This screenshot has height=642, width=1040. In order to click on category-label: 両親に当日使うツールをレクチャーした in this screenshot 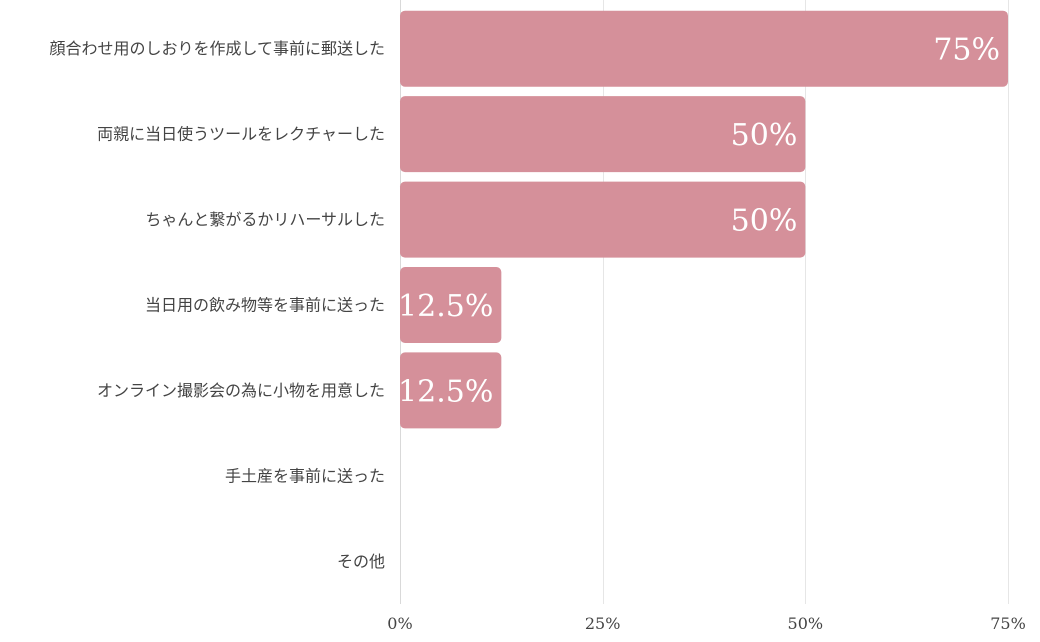, I will do `click(241, 134)`.